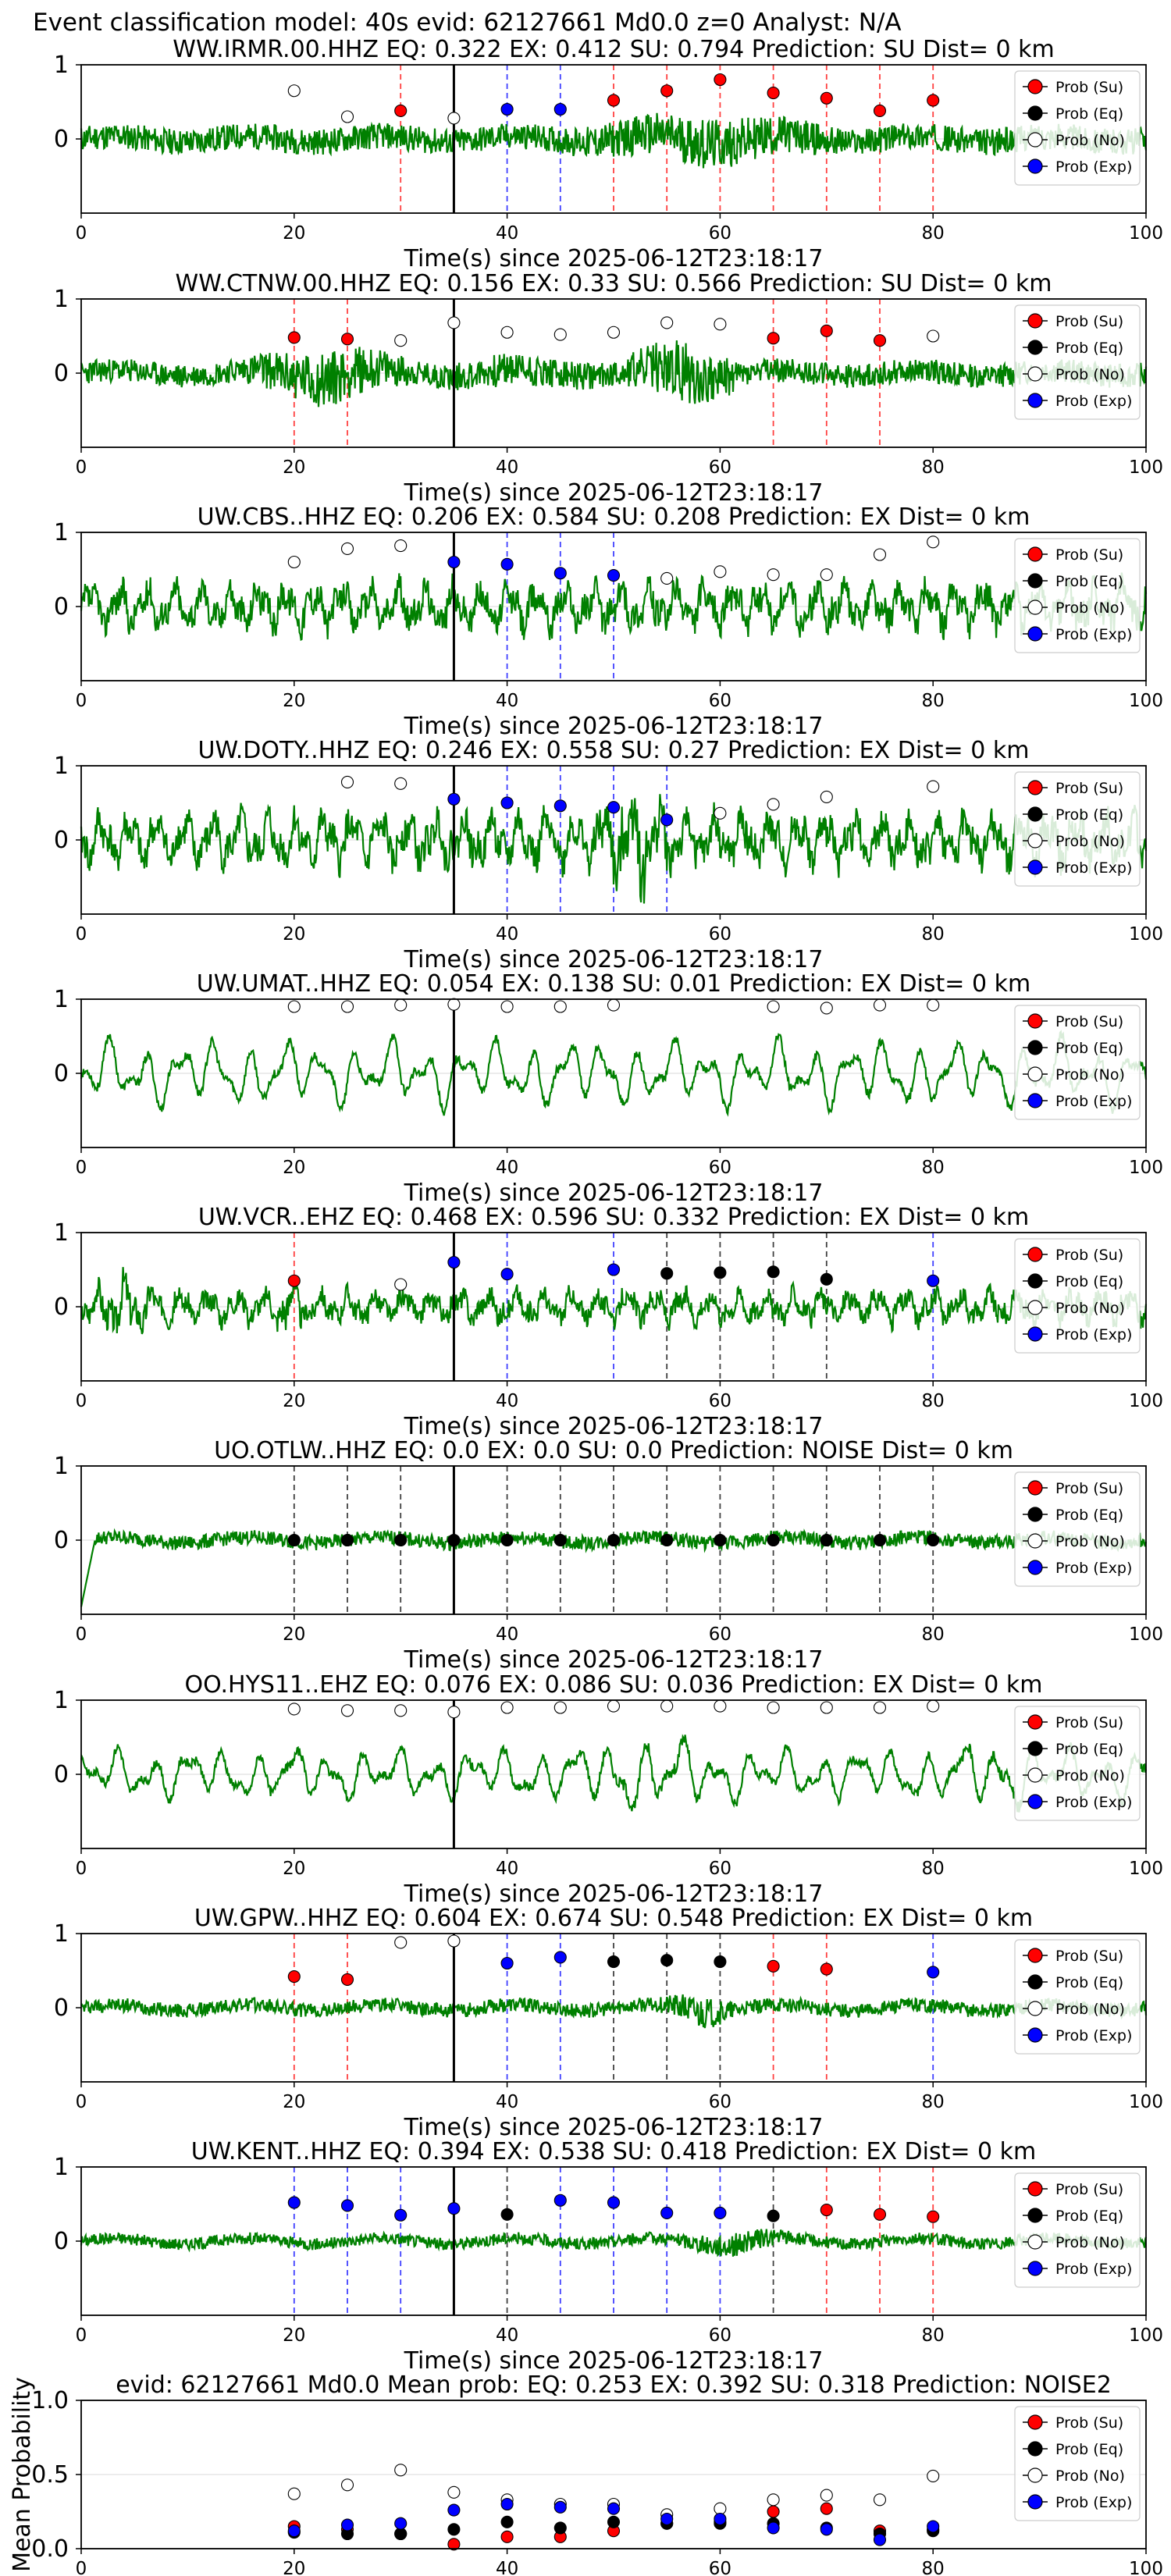  Describe the element at coordinates (61, 1307) in the screenshot. I see `y-tick-label: 0` at that location.